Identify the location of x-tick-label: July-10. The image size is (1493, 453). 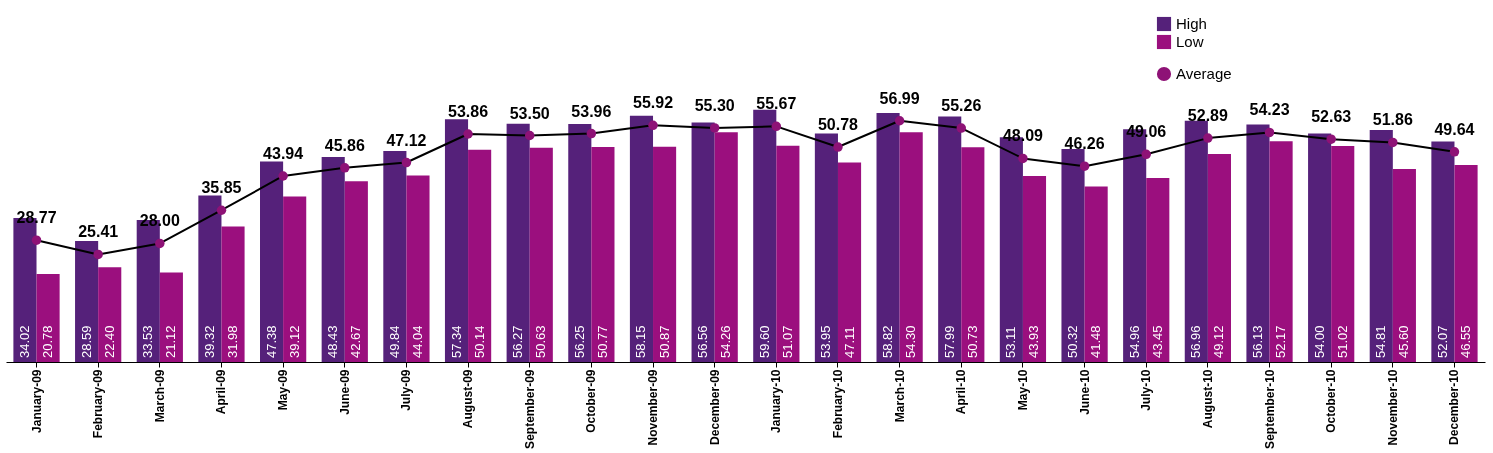
(1146, 390).